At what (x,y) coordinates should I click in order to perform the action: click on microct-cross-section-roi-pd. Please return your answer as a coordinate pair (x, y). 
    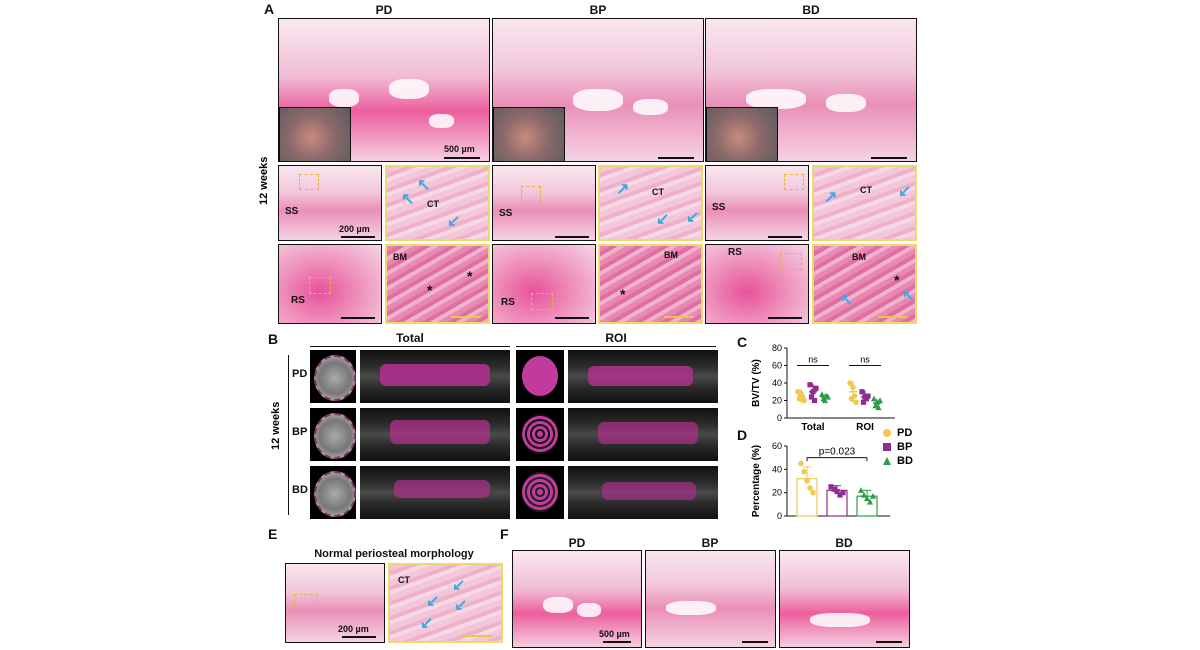
    Looking at the image, I should click on (540, 376).